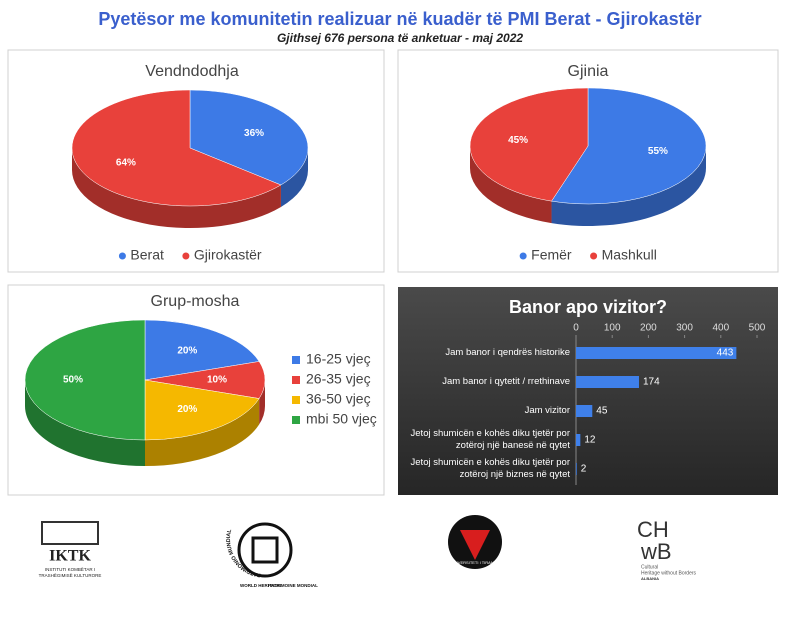 This screenshot has height=620, width=800. What do you see at coordinates (588, 255) in the screenshot?
I see `legend: Femër Mashkull` at bounding box center [588, 255].